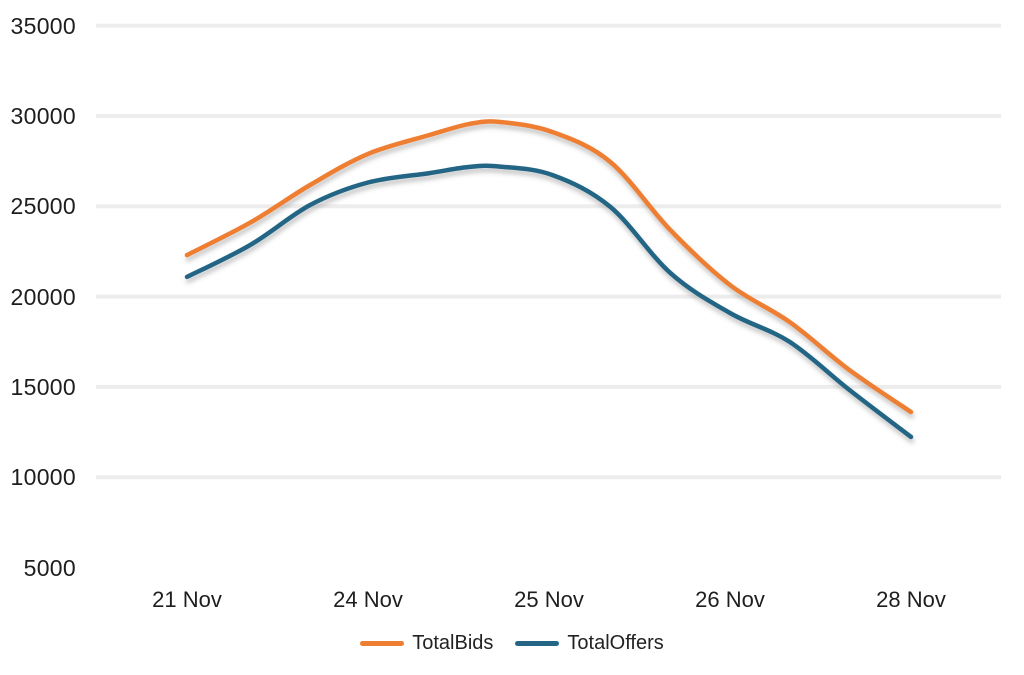 The height and width of the screenshot is (675, 1024). Describe the element at coordinates (43, 297) in the screenshot. I see `y-axis-tick-label: 20000` at that location.